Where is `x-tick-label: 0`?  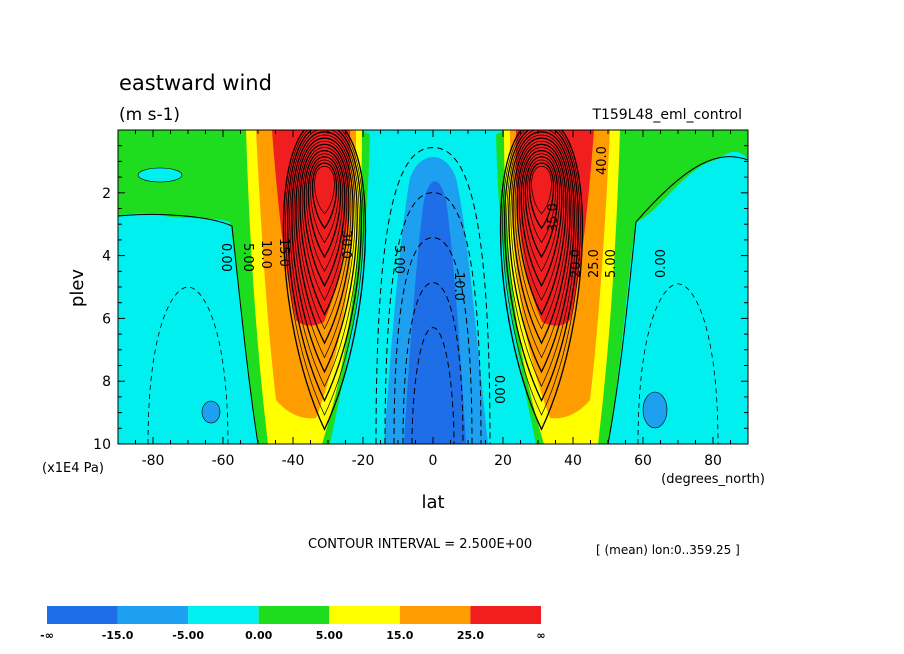
x-tick-label: 0 is located at coordinates (433, 461).